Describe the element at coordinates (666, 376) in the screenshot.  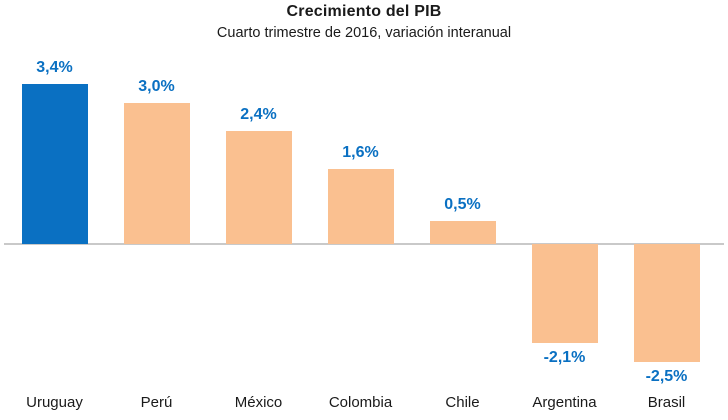
I see `value-label-brasil: -2,5%` at that location.